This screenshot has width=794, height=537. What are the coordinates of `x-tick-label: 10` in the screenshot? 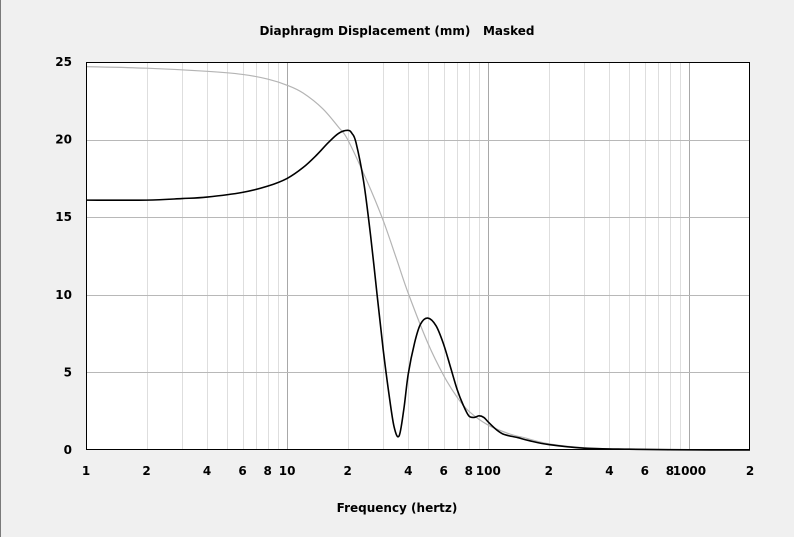 It's located at (287, 471).